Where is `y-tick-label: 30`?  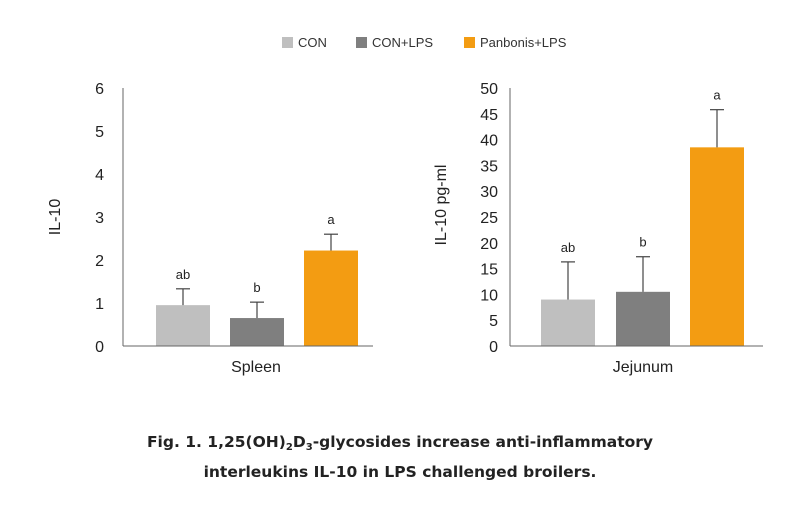
y-tick-label: 30 is located at coordinates (489, 192).